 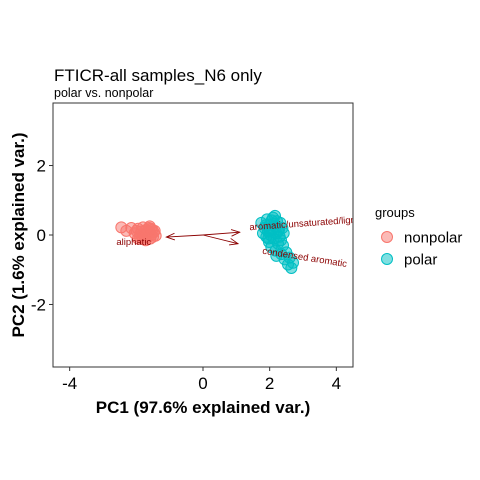 I want to click on chart-subtitle: polar vs. nonpolar, so click(x=103, y=93).